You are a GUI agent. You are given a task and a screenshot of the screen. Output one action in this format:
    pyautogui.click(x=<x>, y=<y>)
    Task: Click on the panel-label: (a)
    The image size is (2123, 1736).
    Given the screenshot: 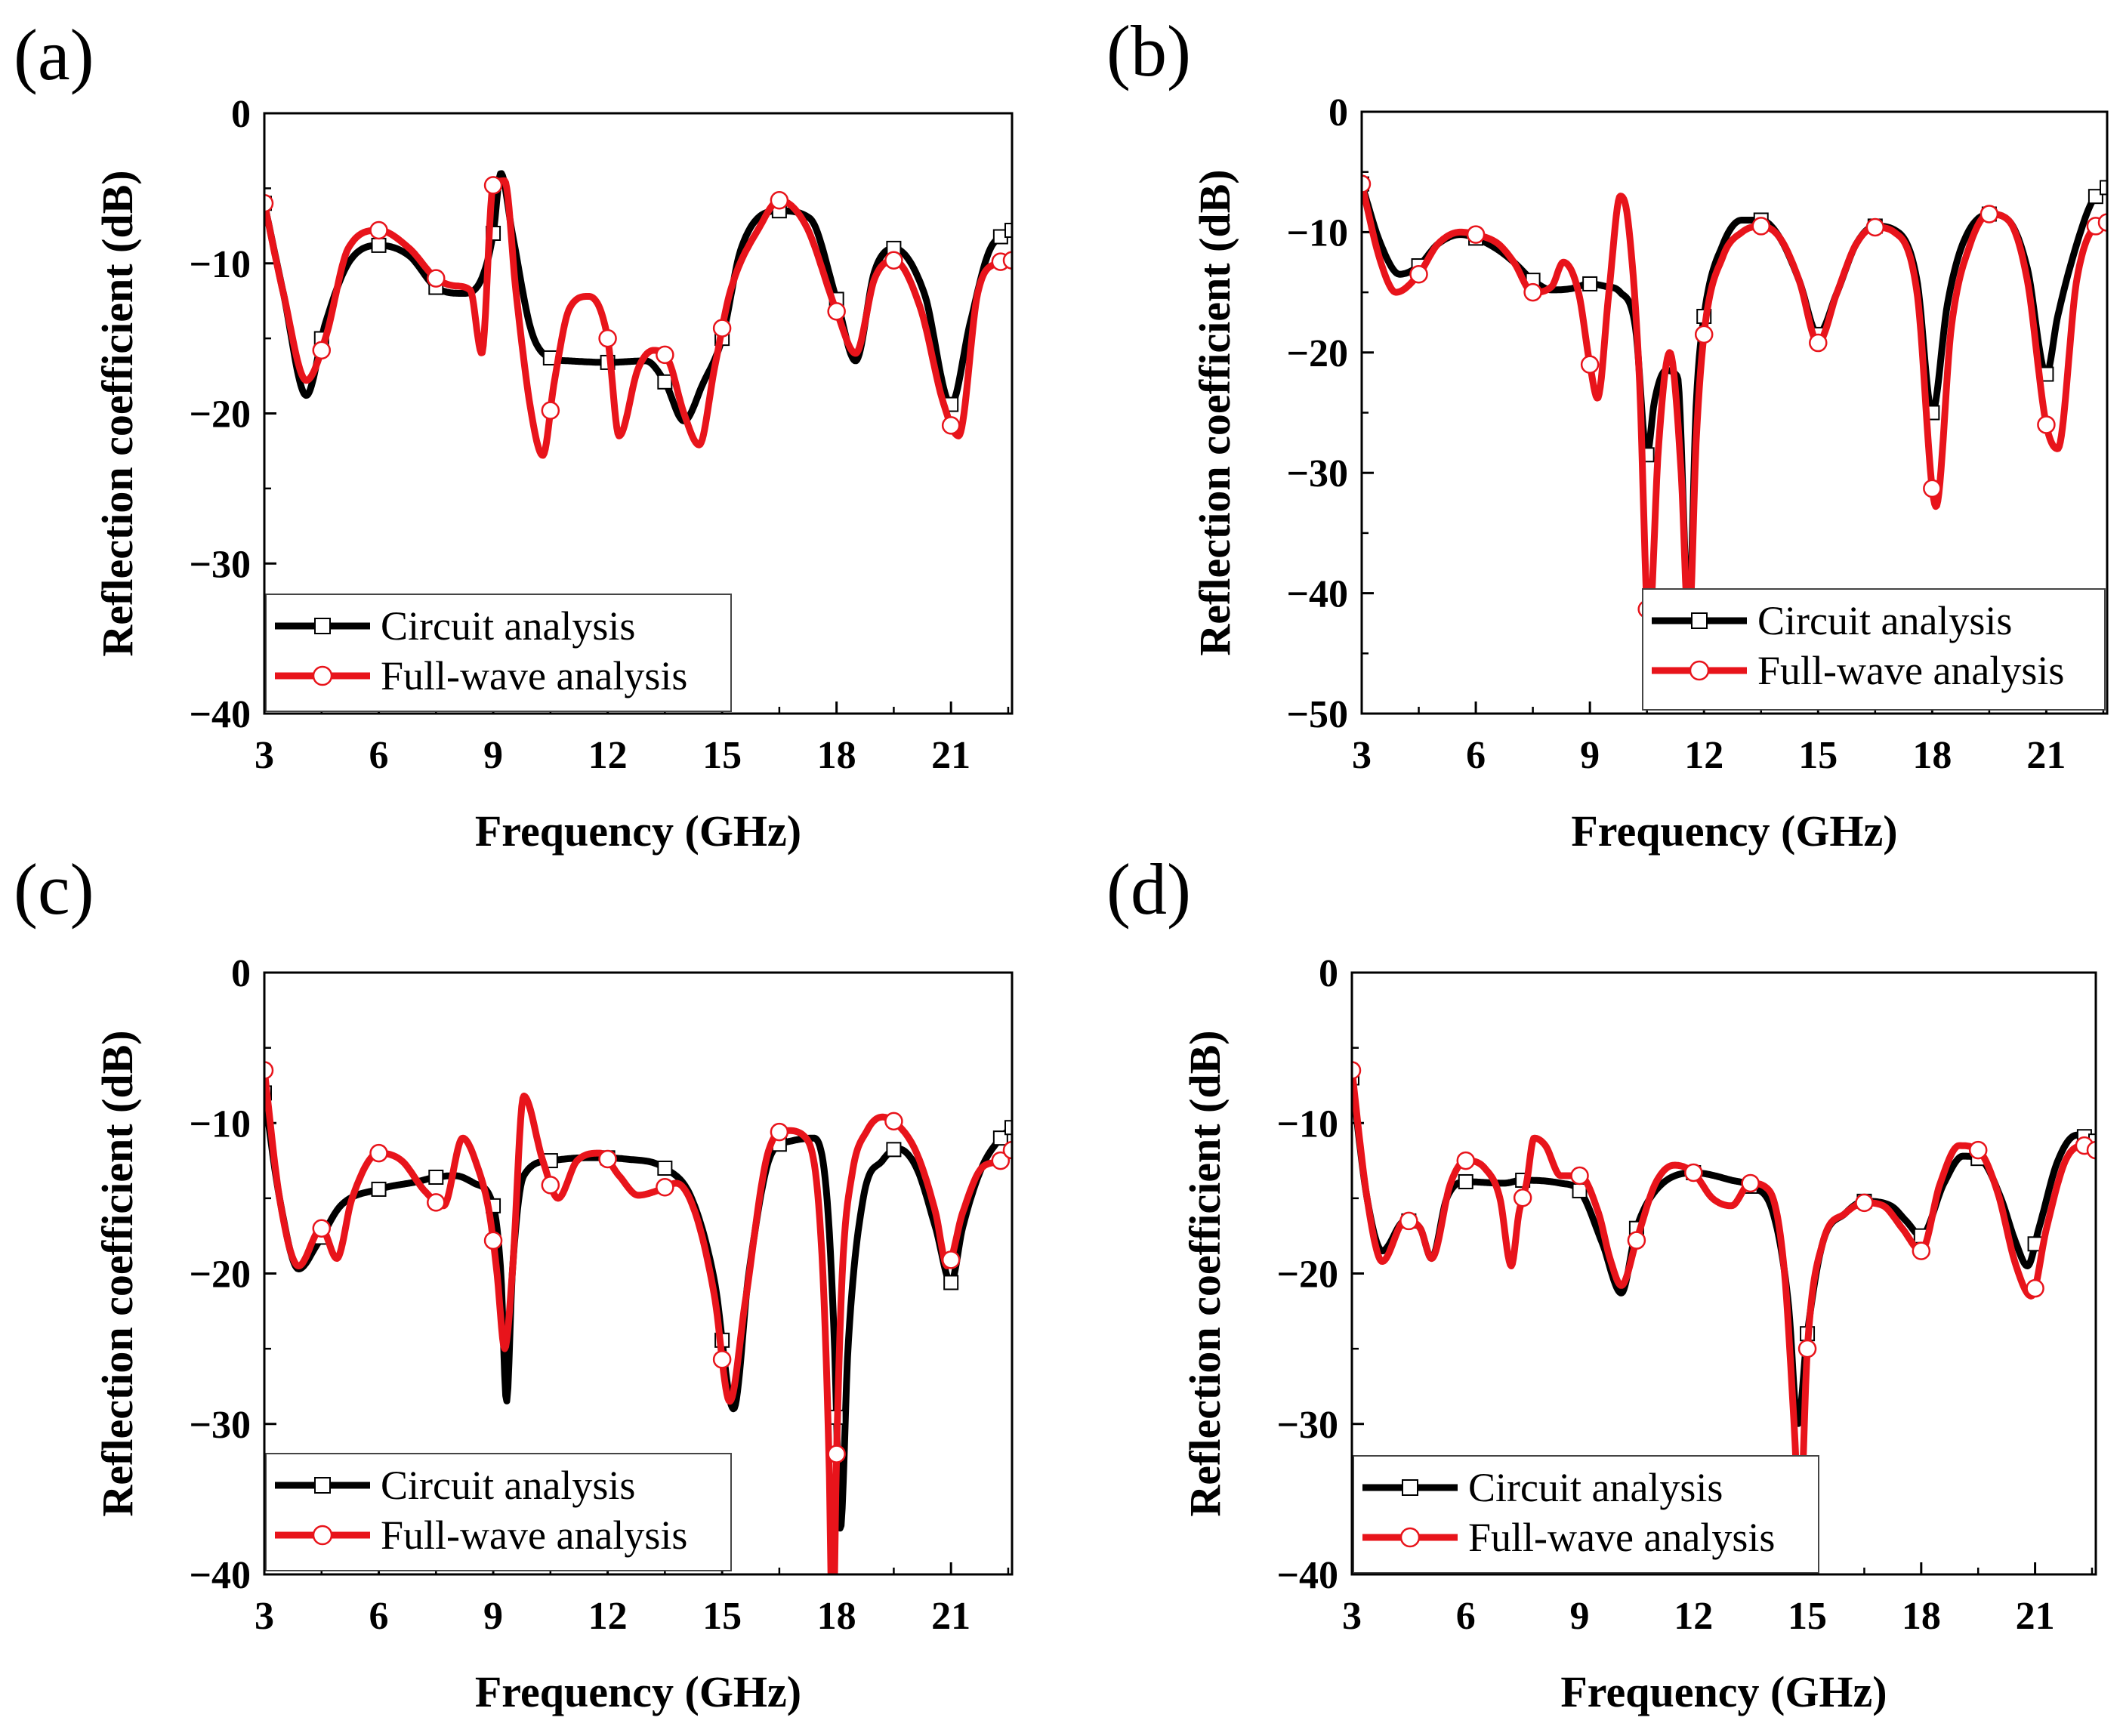 What is the action you would take?
    pyautogui.click(x=54, y=55)
    